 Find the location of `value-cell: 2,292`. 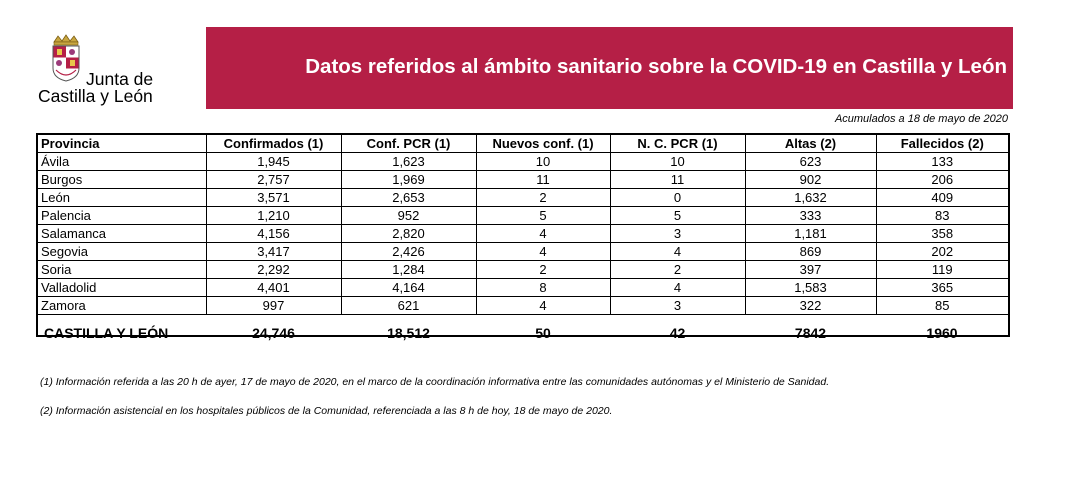

value-cell: 2,292 is located at coordinates (273, 269).